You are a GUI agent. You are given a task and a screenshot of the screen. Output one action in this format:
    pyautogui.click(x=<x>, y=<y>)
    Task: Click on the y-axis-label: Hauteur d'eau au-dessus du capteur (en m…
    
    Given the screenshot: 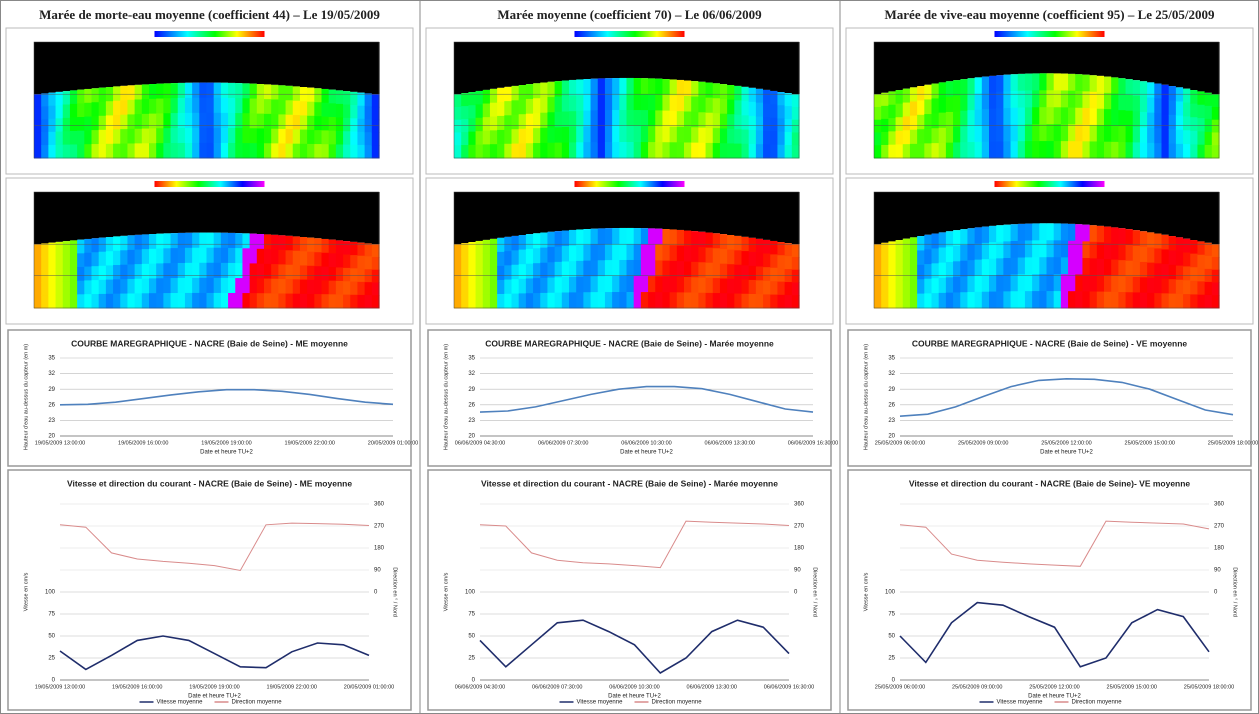 What is the action you would take?
    pyautogui.click(x=26, y=397)
    